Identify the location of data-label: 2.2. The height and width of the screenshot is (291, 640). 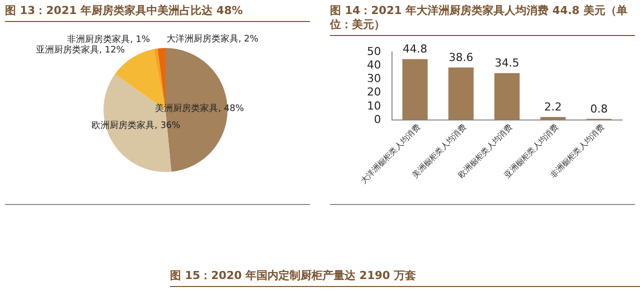
(553, 107).